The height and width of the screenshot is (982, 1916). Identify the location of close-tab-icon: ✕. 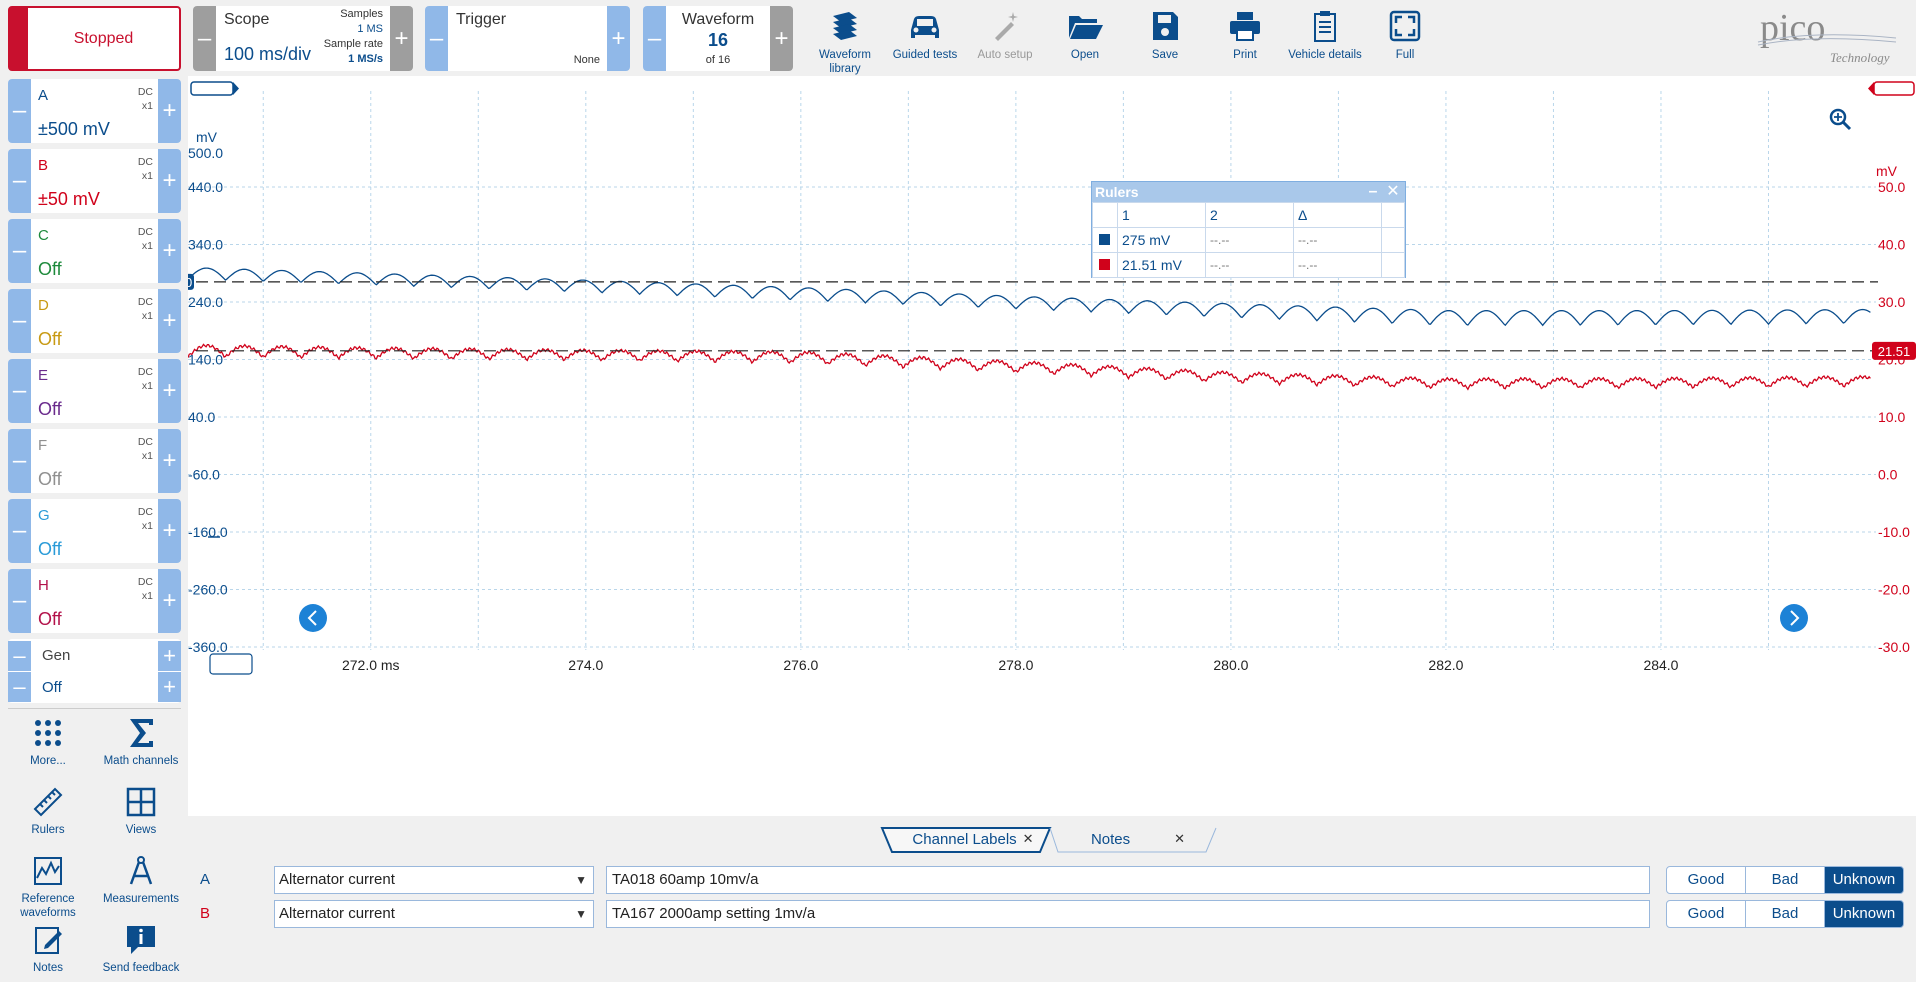
(1028, 838).